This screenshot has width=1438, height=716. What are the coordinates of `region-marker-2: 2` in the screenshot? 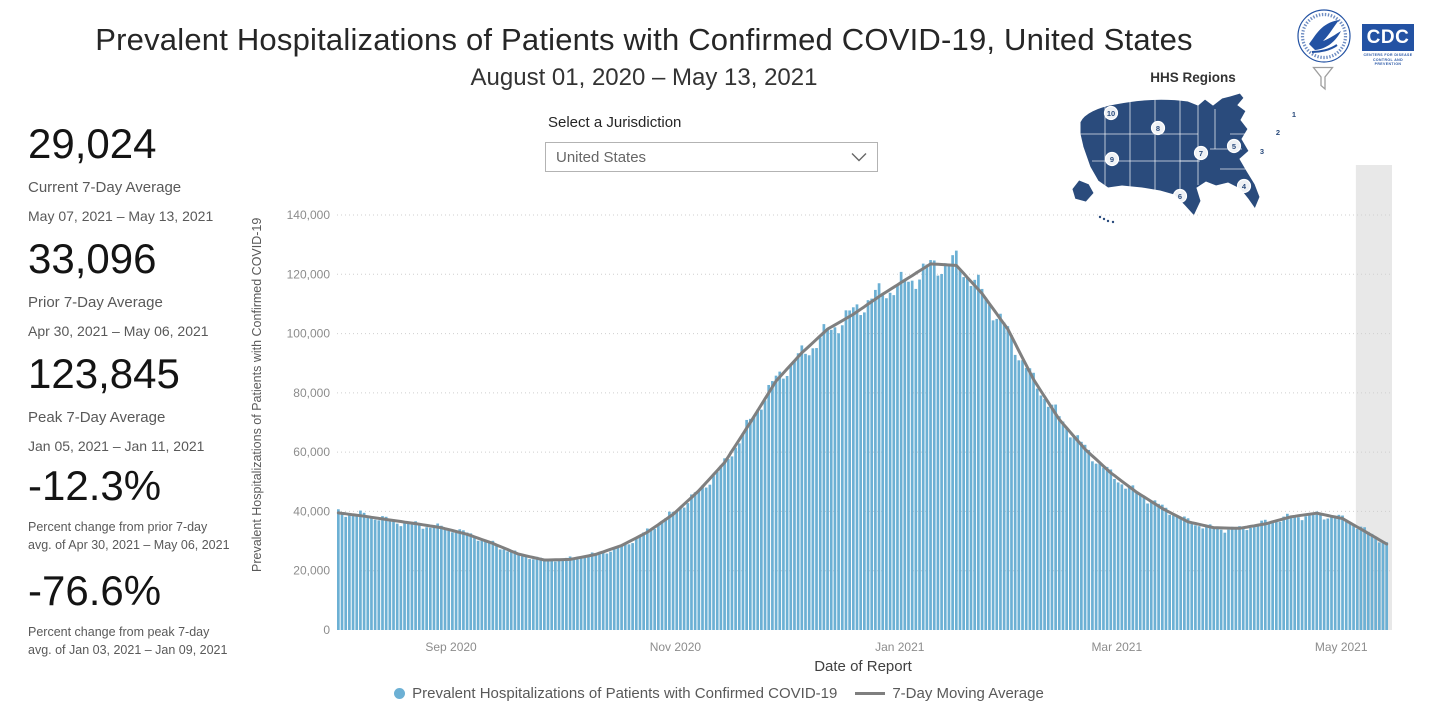 It's located at (1278, 132).